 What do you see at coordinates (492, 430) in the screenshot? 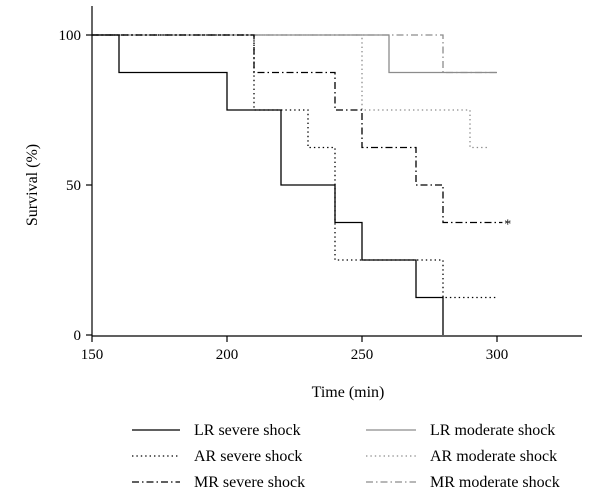
I see `legend-label: LR moderate shock` at bounding box center [492, 430].